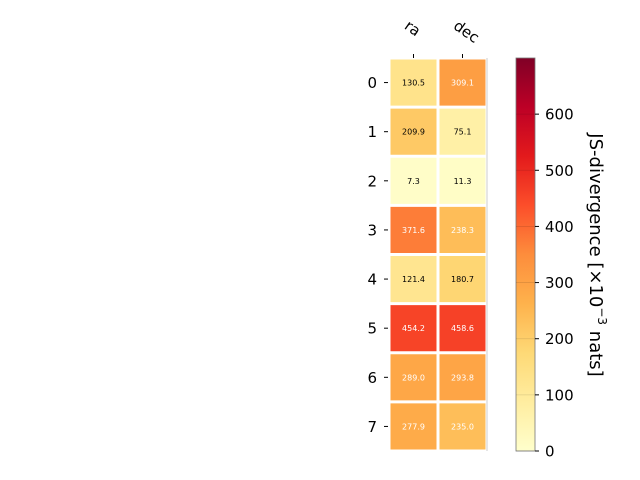 This screenshot has height=480, width=640. I want to click on cell-value-label: 277.9, so click(413, 426).